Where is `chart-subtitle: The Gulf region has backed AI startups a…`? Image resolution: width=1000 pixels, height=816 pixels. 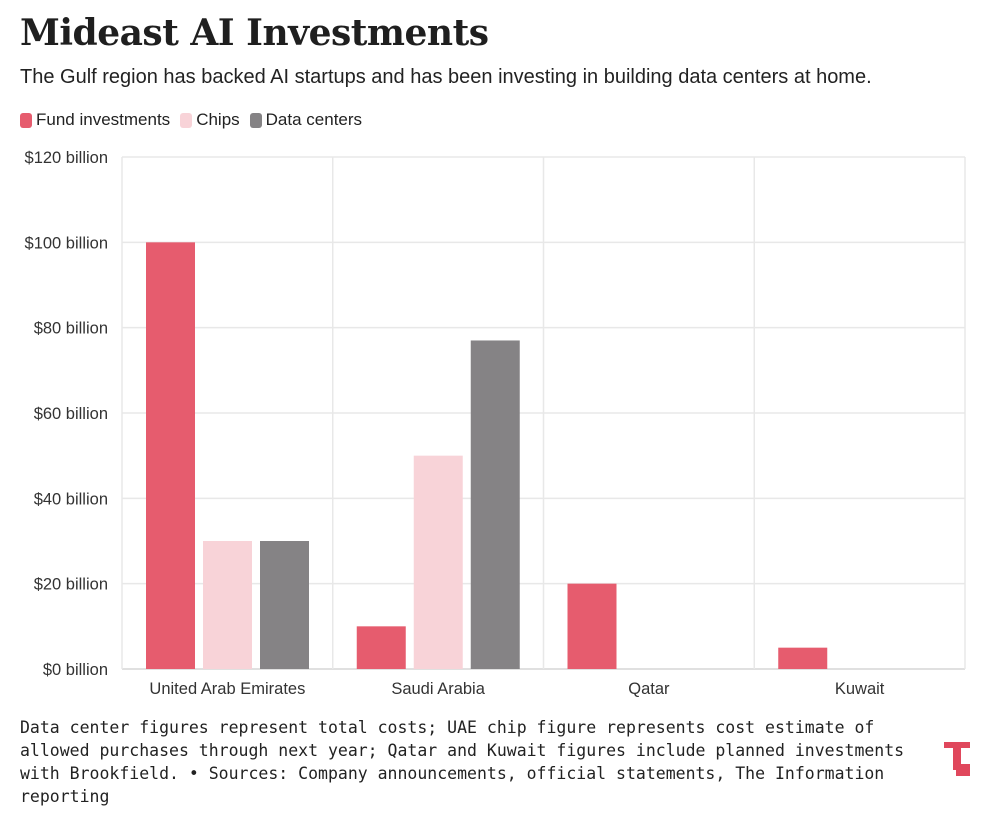
chart-subtitle: The Gulf region has backed AI startups a… is located at coordinates (446, 77).